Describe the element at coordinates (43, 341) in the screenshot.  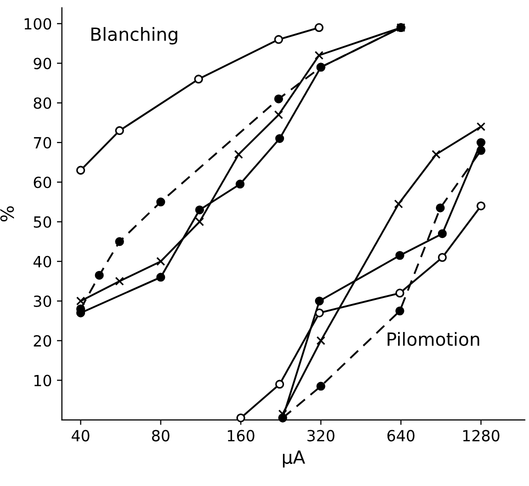
I see `y-tick-label: 20` at that location.